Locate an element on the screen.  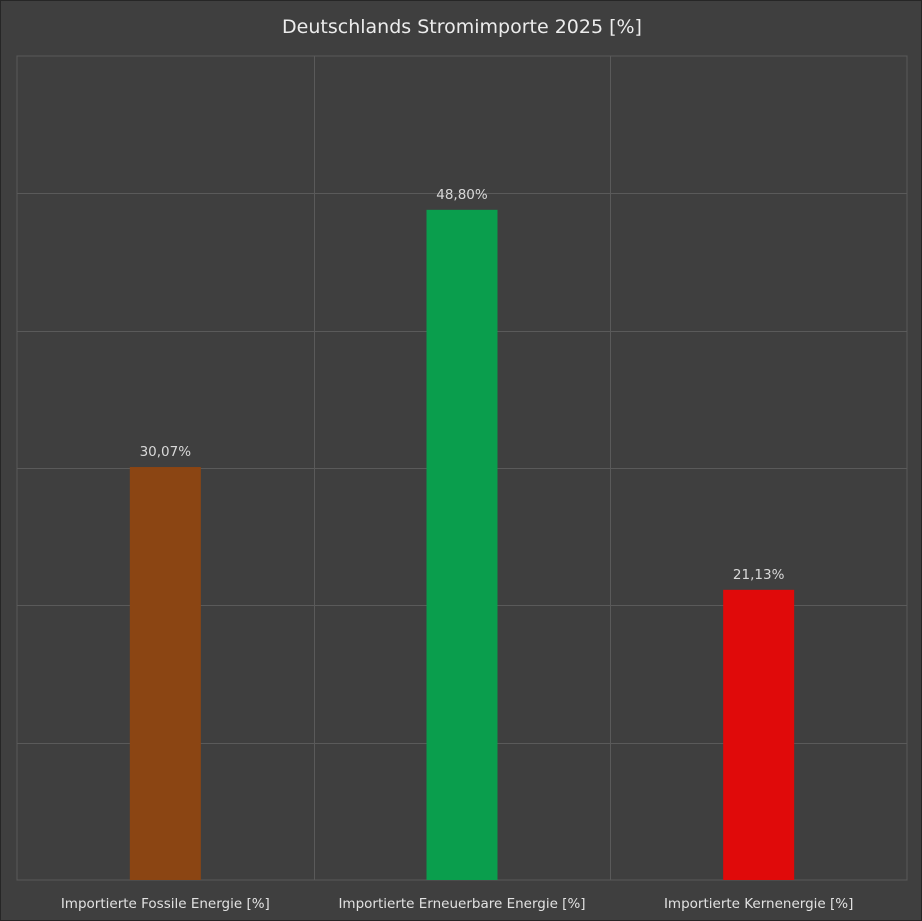
bar-value-label: 30,07% is located at coordinates (166, 452).